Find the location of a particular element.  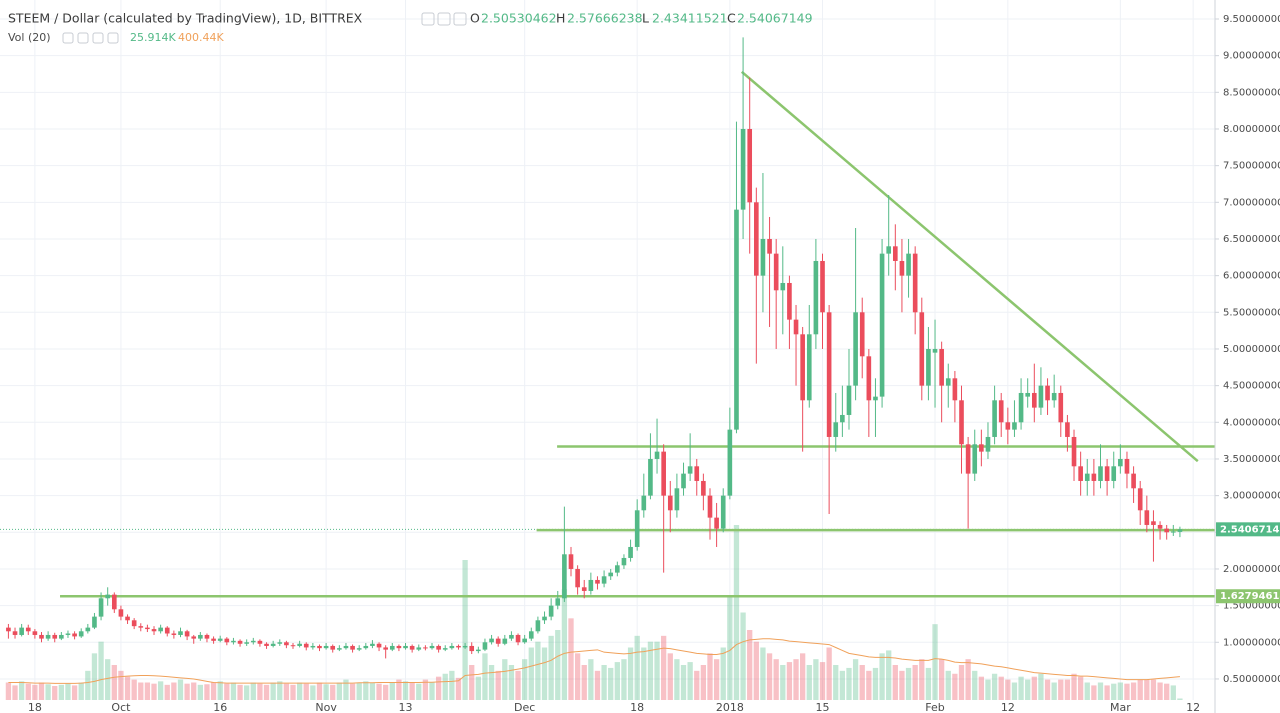

x-tick-label: 13 is located at coordinates (406, 707).